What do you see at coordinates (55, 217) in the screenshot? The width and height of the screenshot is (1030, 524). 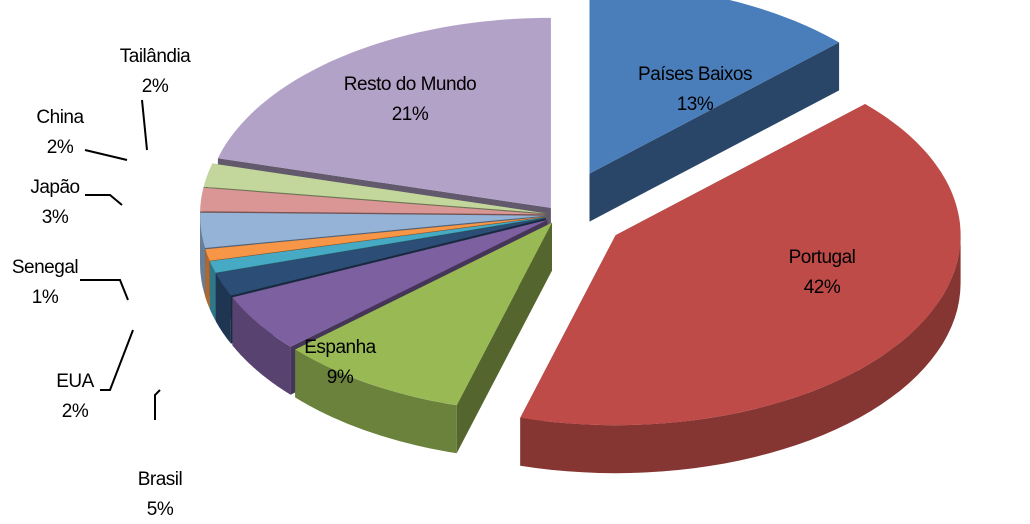 I see `value-label: 3%` at bounding box center [55, 217].